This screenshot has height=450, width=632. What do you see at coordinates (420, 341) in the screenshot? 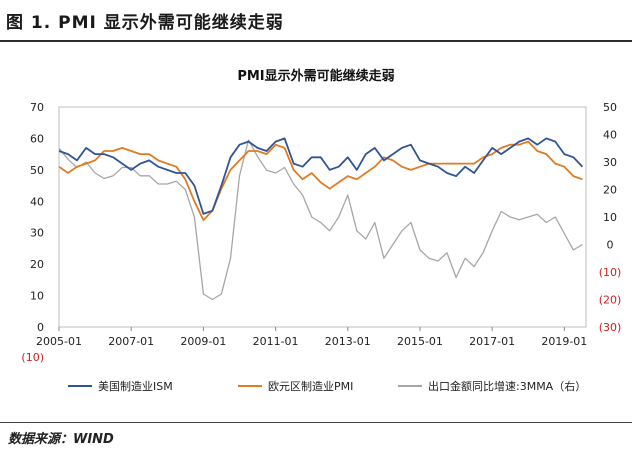
I see `x-tick-label: 2015-01` at bounding box center [420, 341].